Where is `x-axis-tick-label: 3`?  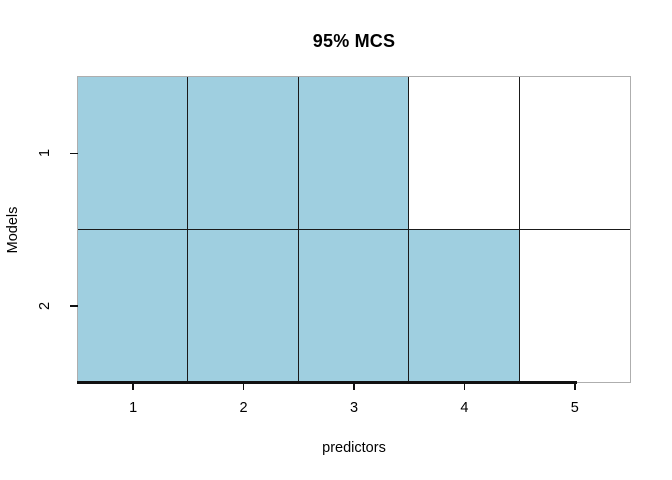 x-axis-tick-label: 3 is located at coordinates (354, 408).